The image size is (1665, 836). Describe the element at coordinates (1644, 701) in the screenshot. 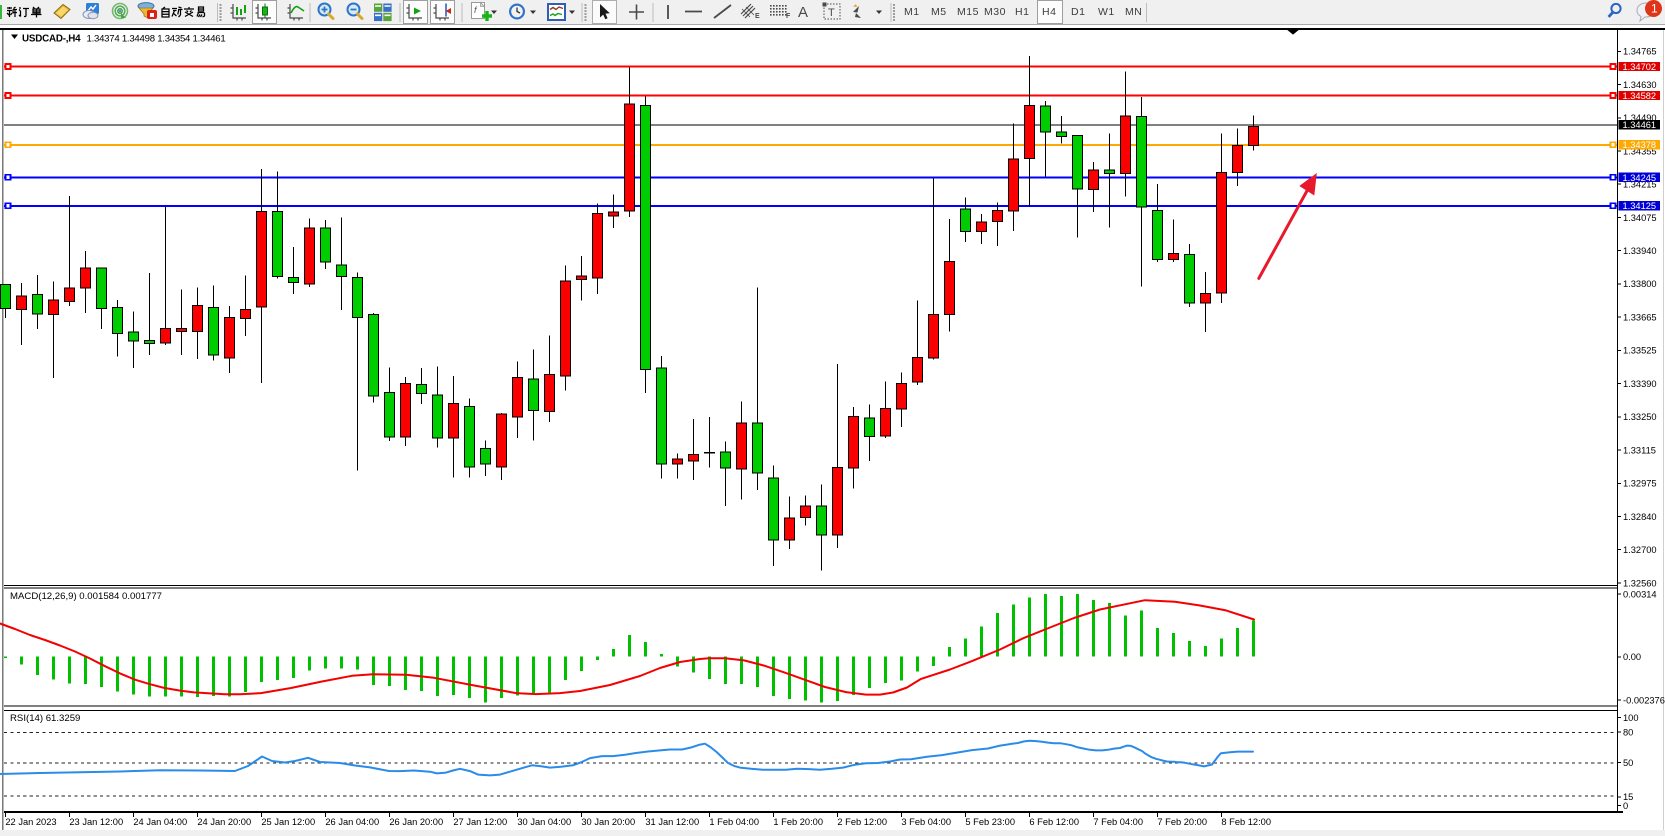

I see `svg-text: -0.002376` at that location.